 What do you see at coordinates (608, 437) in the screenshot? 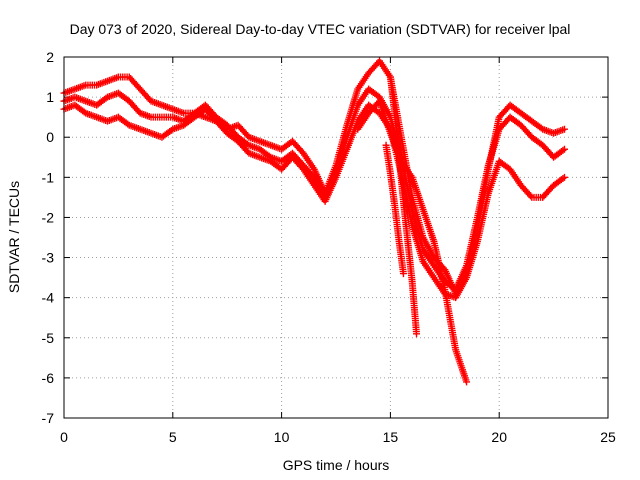
I see `x-tick-label: 25` at bounding box center [608, 437].